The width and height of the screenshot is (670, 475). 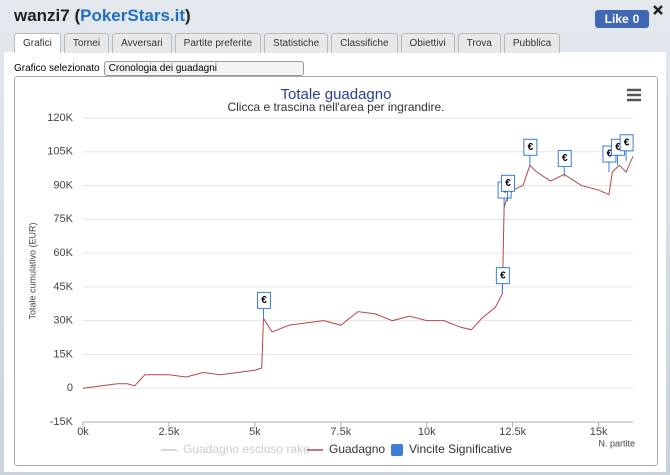 I want to click on x-tick-label: 10k, so click(x=427, y=432).